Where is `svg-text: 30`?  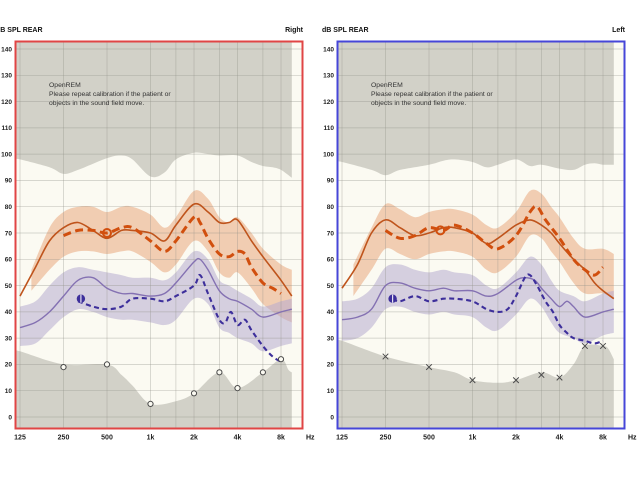
svg-text: 30 is located at coordinates (9, 338).